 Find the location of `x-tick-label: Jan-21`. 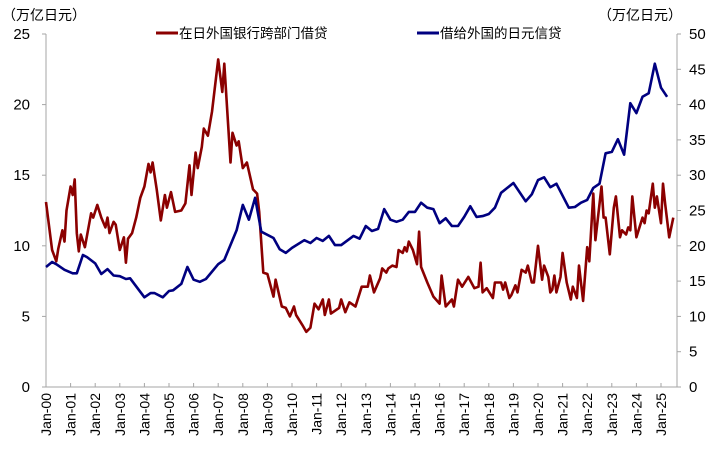

x-tick-label: Jan-21 is located at coordinates (563, 414).